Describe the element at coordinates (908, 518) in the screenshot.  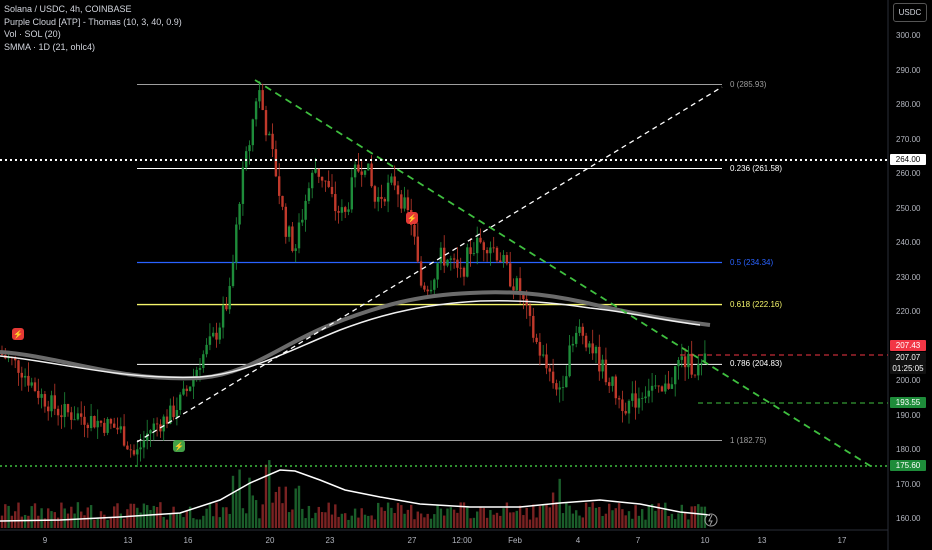
I see `price-tick: 160.00` at that location.